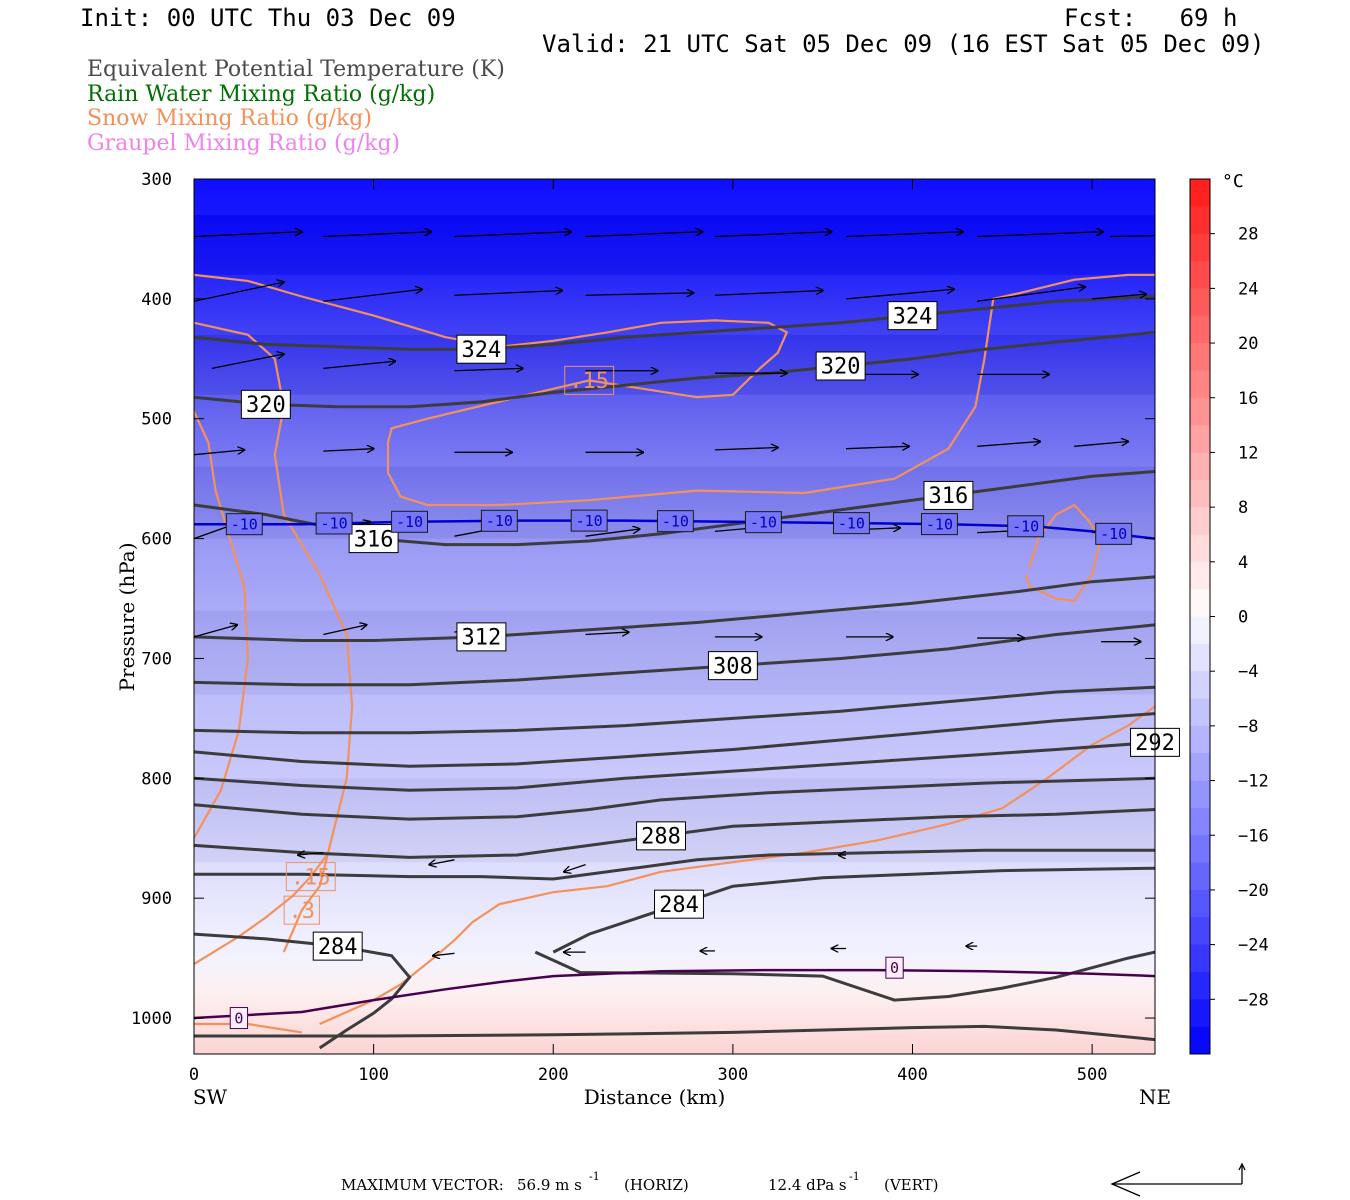 This screenshot has width=1350, height=1200. What do you see at coordinates (229, 118) in the screenshot?
I see `legend-snow: Snow Mixing Ratio (g/kg)` at bounding box center [229, 118].